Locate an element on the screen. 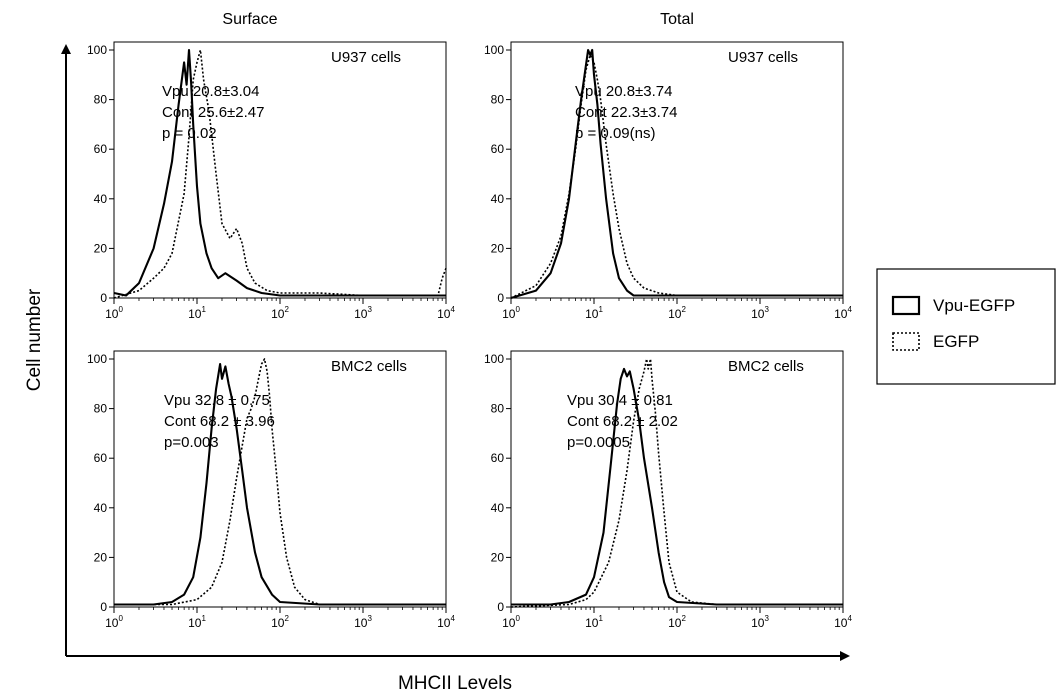  legend-swatch-dotted is located at coordinates (906, 341).